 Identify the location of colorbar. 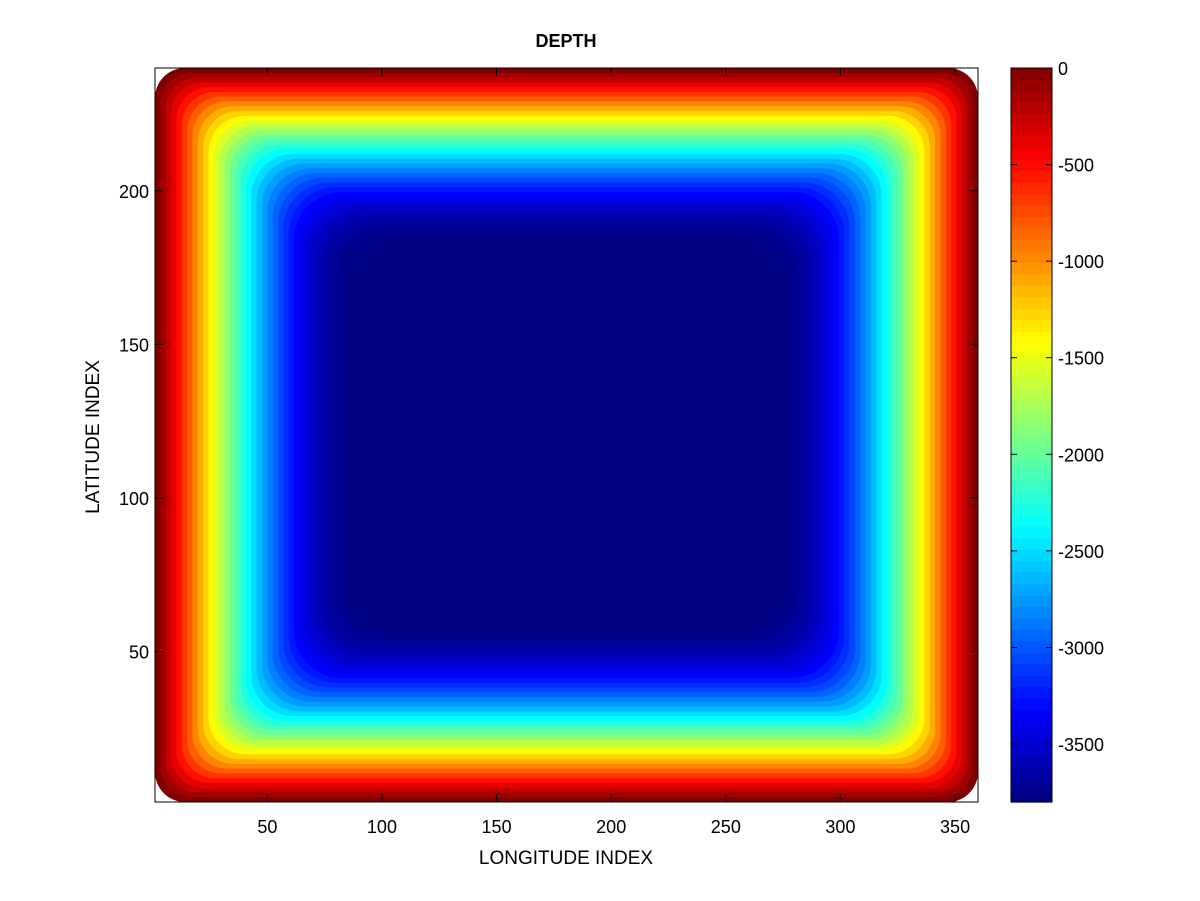
(1031, 435).